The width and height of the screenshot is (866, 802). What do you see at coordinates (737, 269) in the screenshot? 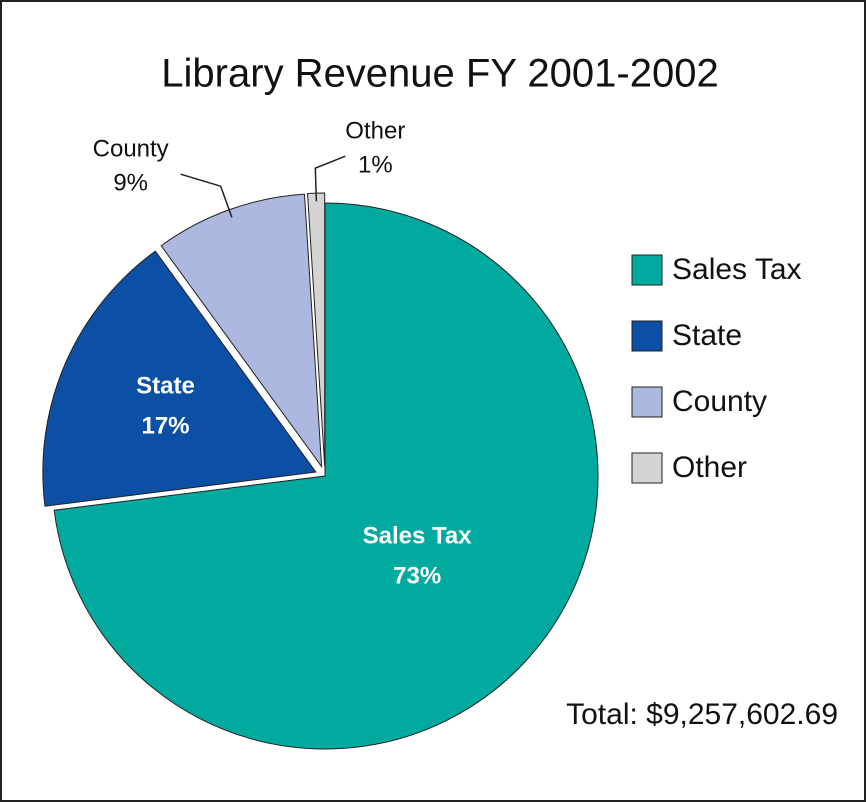
I see `legend-label: Sales Tax` at bounding box center [737, 269].